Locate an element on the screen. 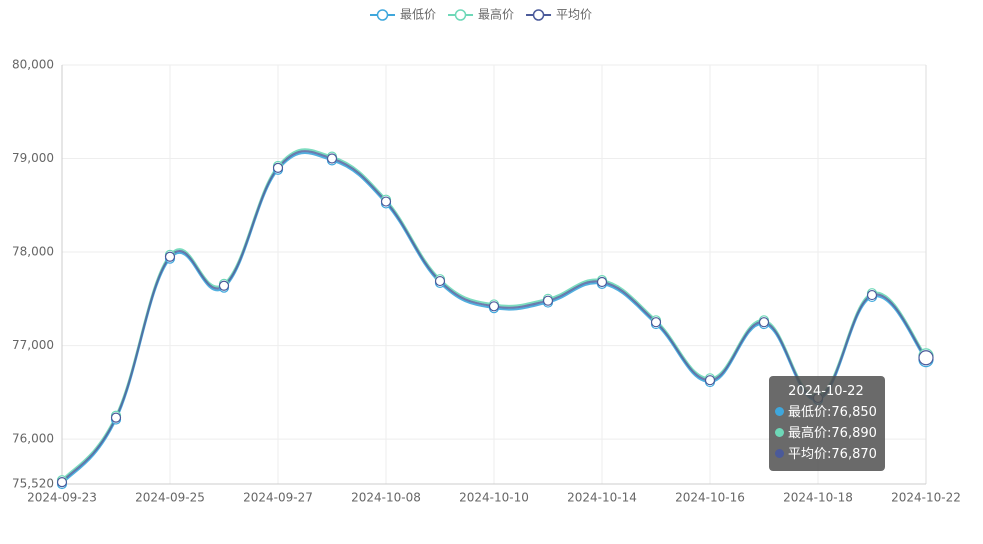  y-tick-label: 80,000 is located at coordinates (33, 65).